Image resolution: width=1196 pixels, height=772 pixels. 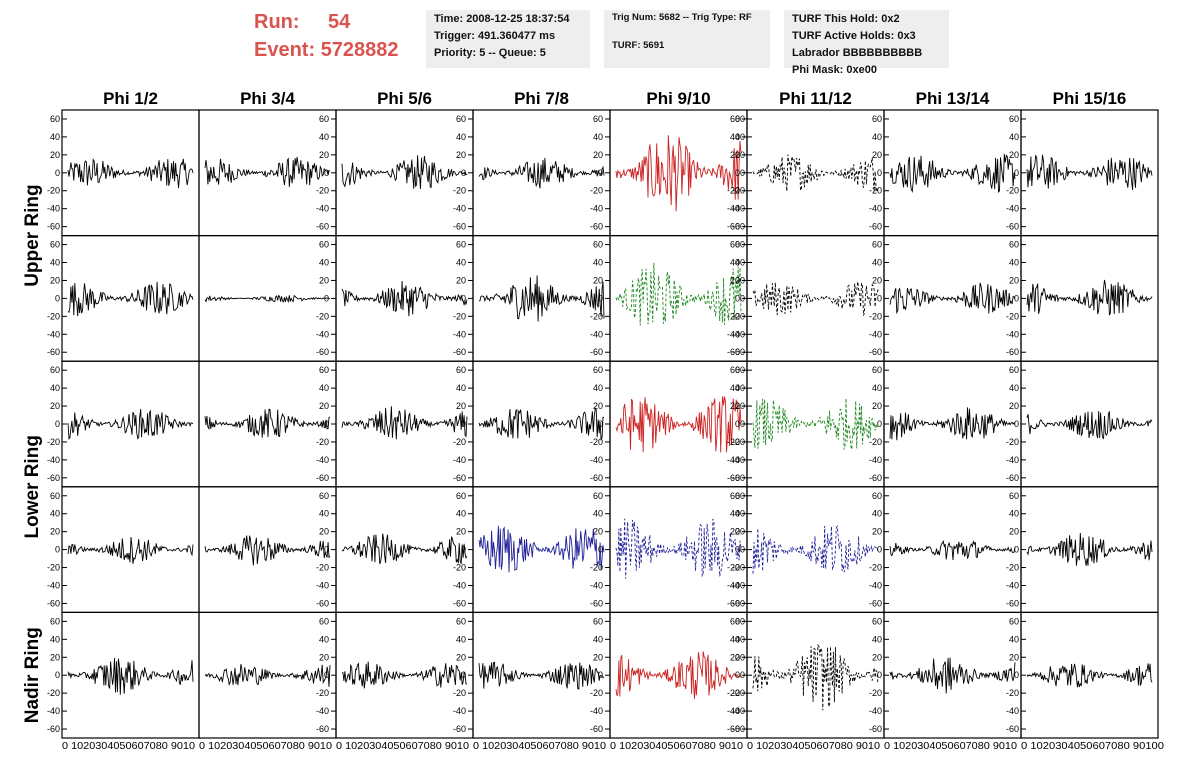 I want to click on ytick-label-r5-c5-6: -60, so click(x=733, y=729).